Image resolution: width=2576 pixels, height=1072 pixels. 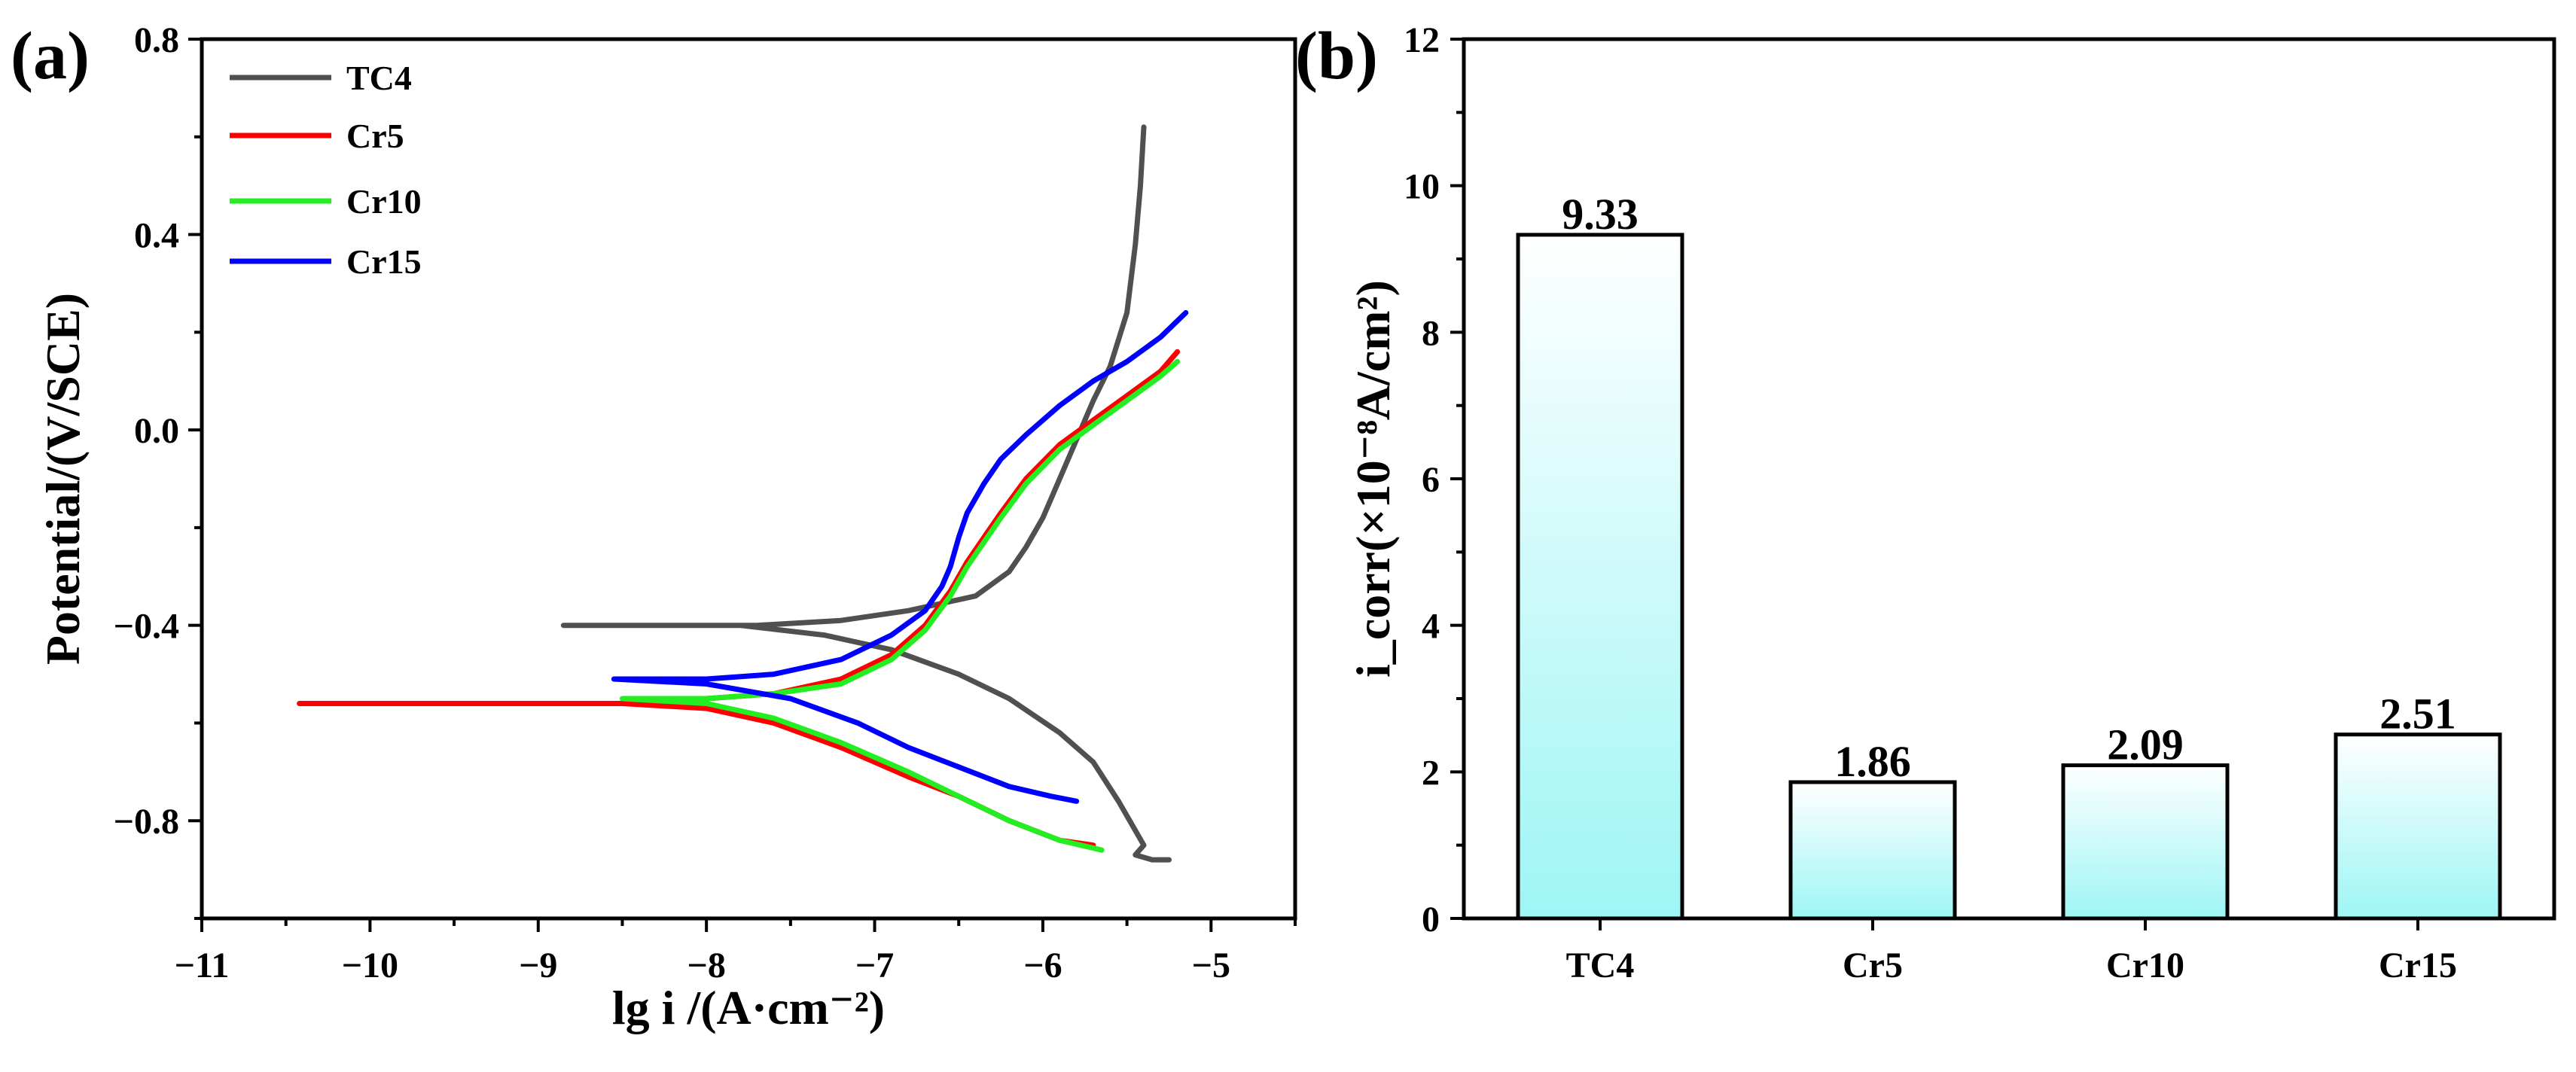 What do you see at coordinates (326, 170) in the screenshot?
I see `panel-a-legend: TC4 Cr5 Cr10 Cr15` at bounding box center [326, 170].